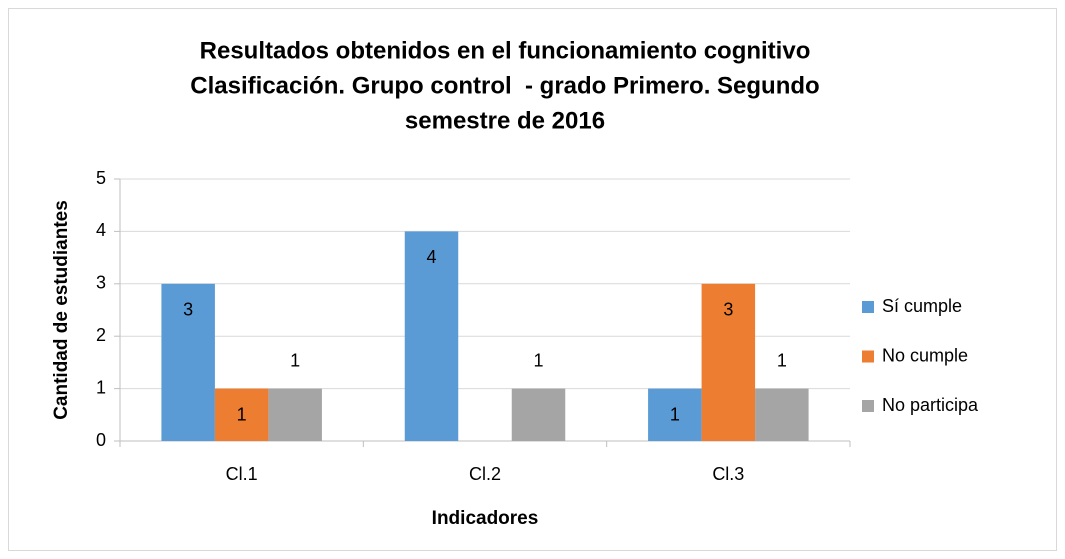 The height and width of the screenshot is (559, 1065). I want to click on data-label: 4, so click(431, 257).